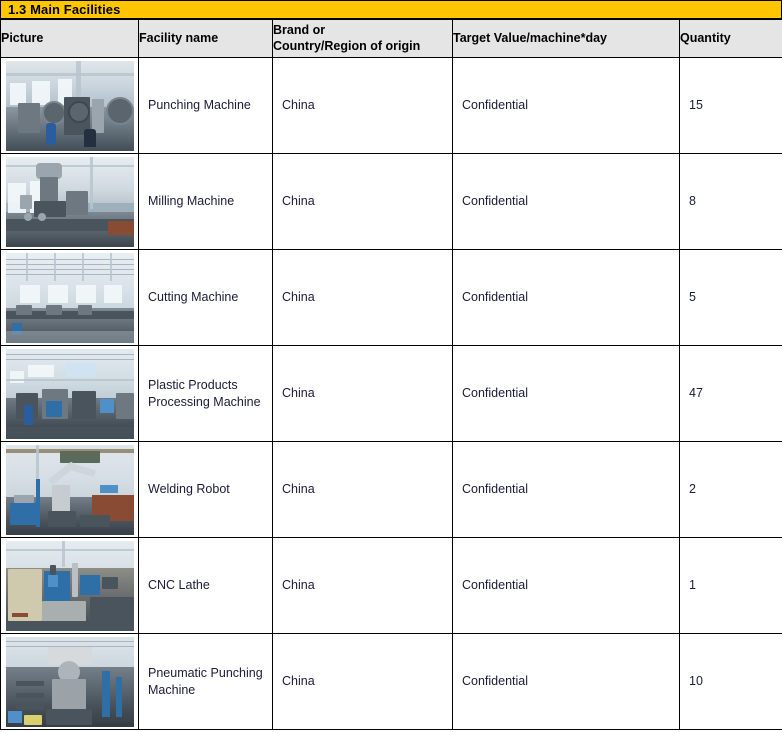 This screenshot has height=732, width=782. I want to click on punching-machine-photo, so click(69, 105).